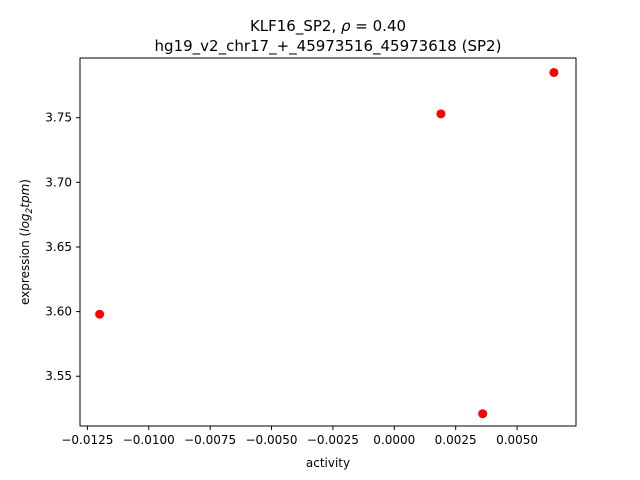 The image size is (640, 480). Describe the element at coordinates (25, 196) in the screenshot. I see `y-axis-label-tpm: tpm` at that location.